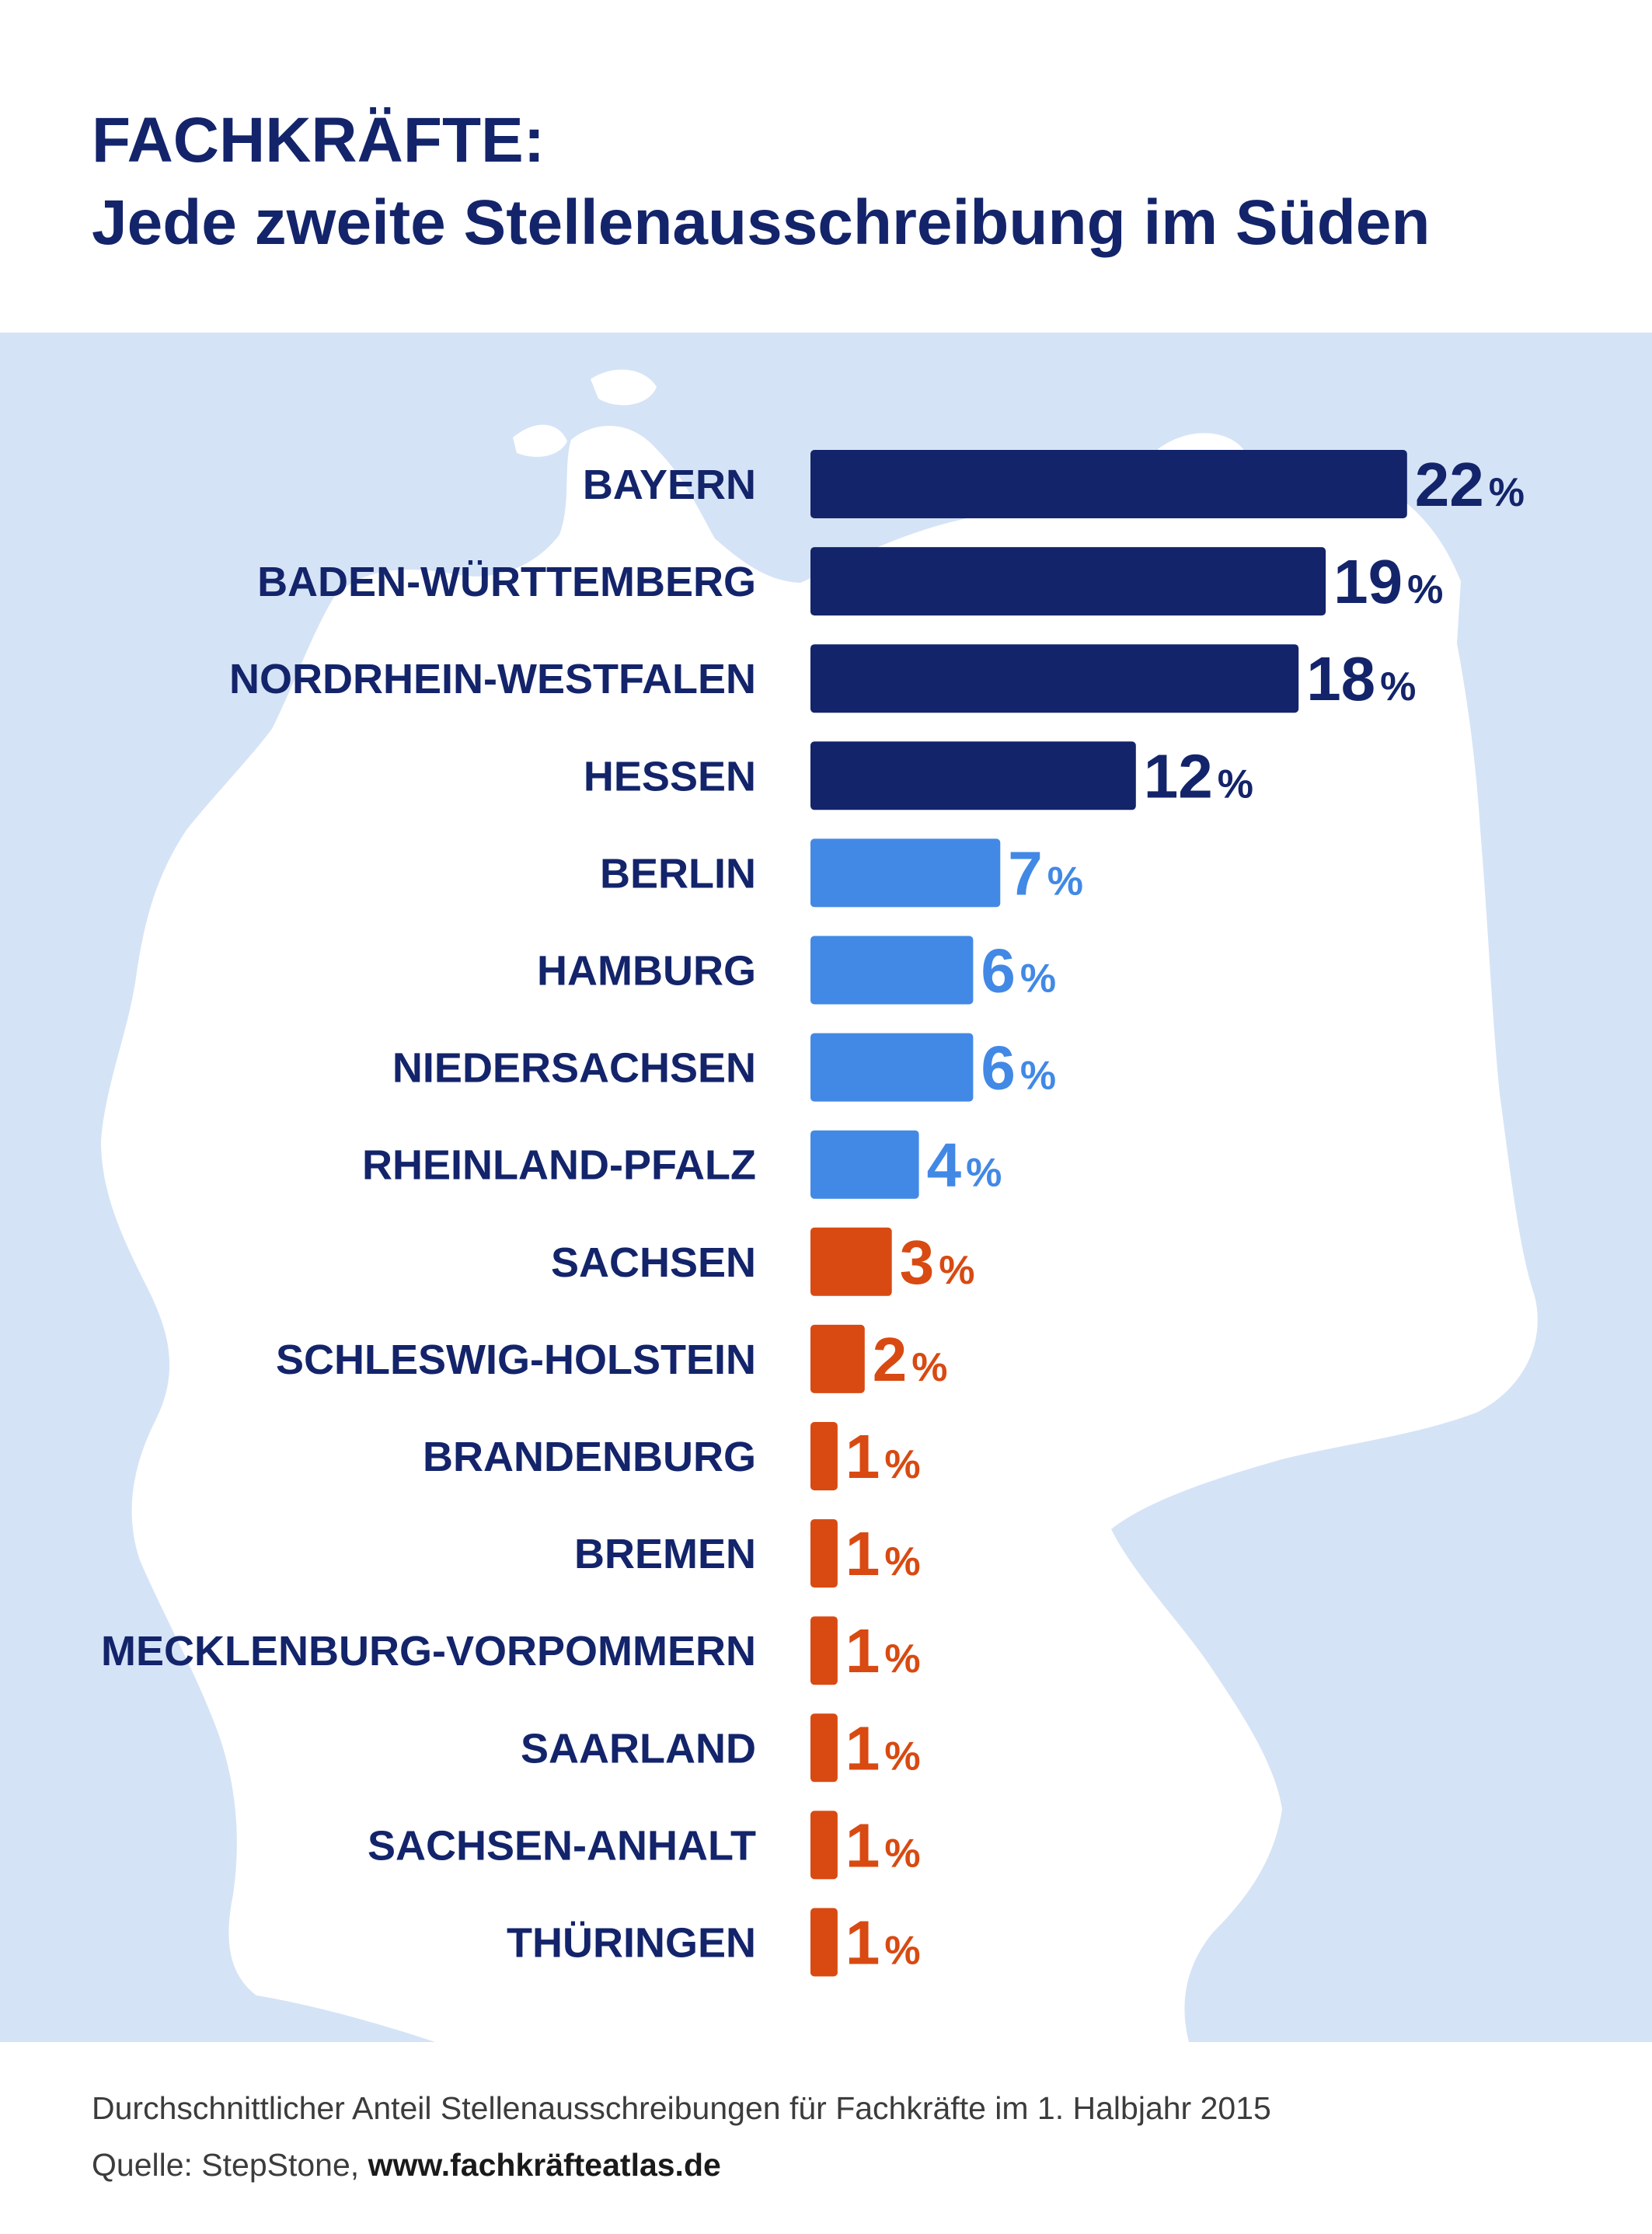 The image size is (1652, 2234). I want to click on category-label: BAYERN, so click(669, 485).